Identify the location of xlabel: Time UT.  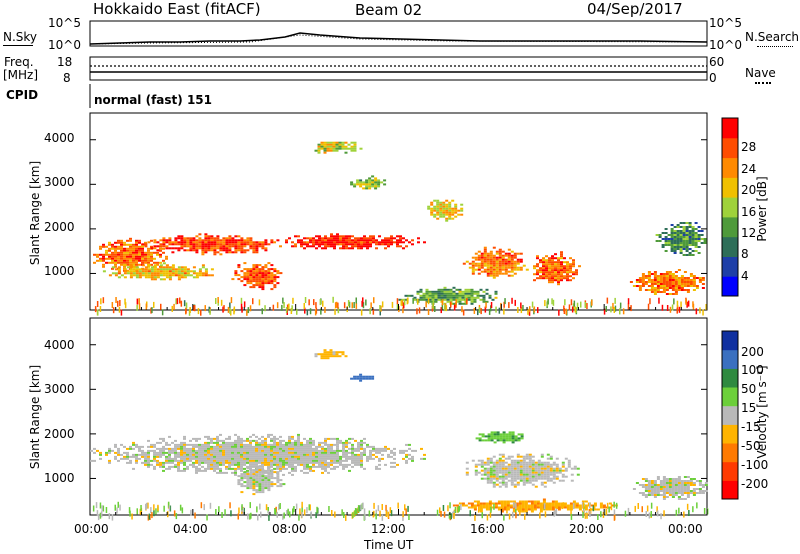
(389, 545).